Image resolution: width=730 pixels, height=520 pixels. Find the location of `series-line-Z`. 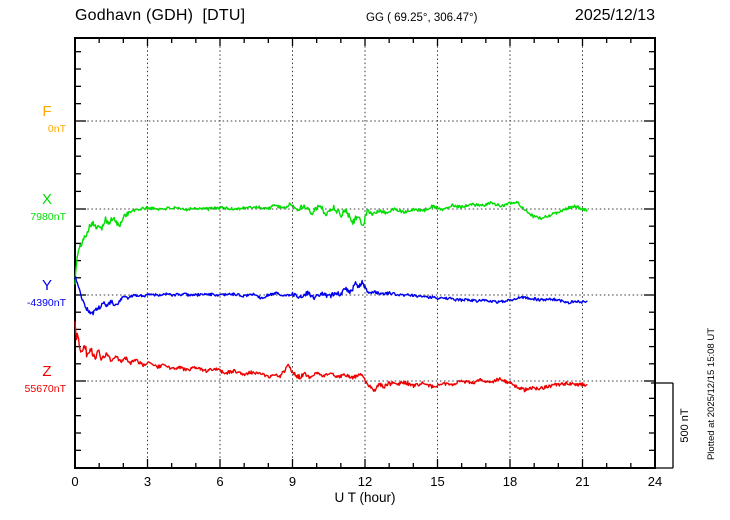

series-line-Z is located at coordinates (331, 357).